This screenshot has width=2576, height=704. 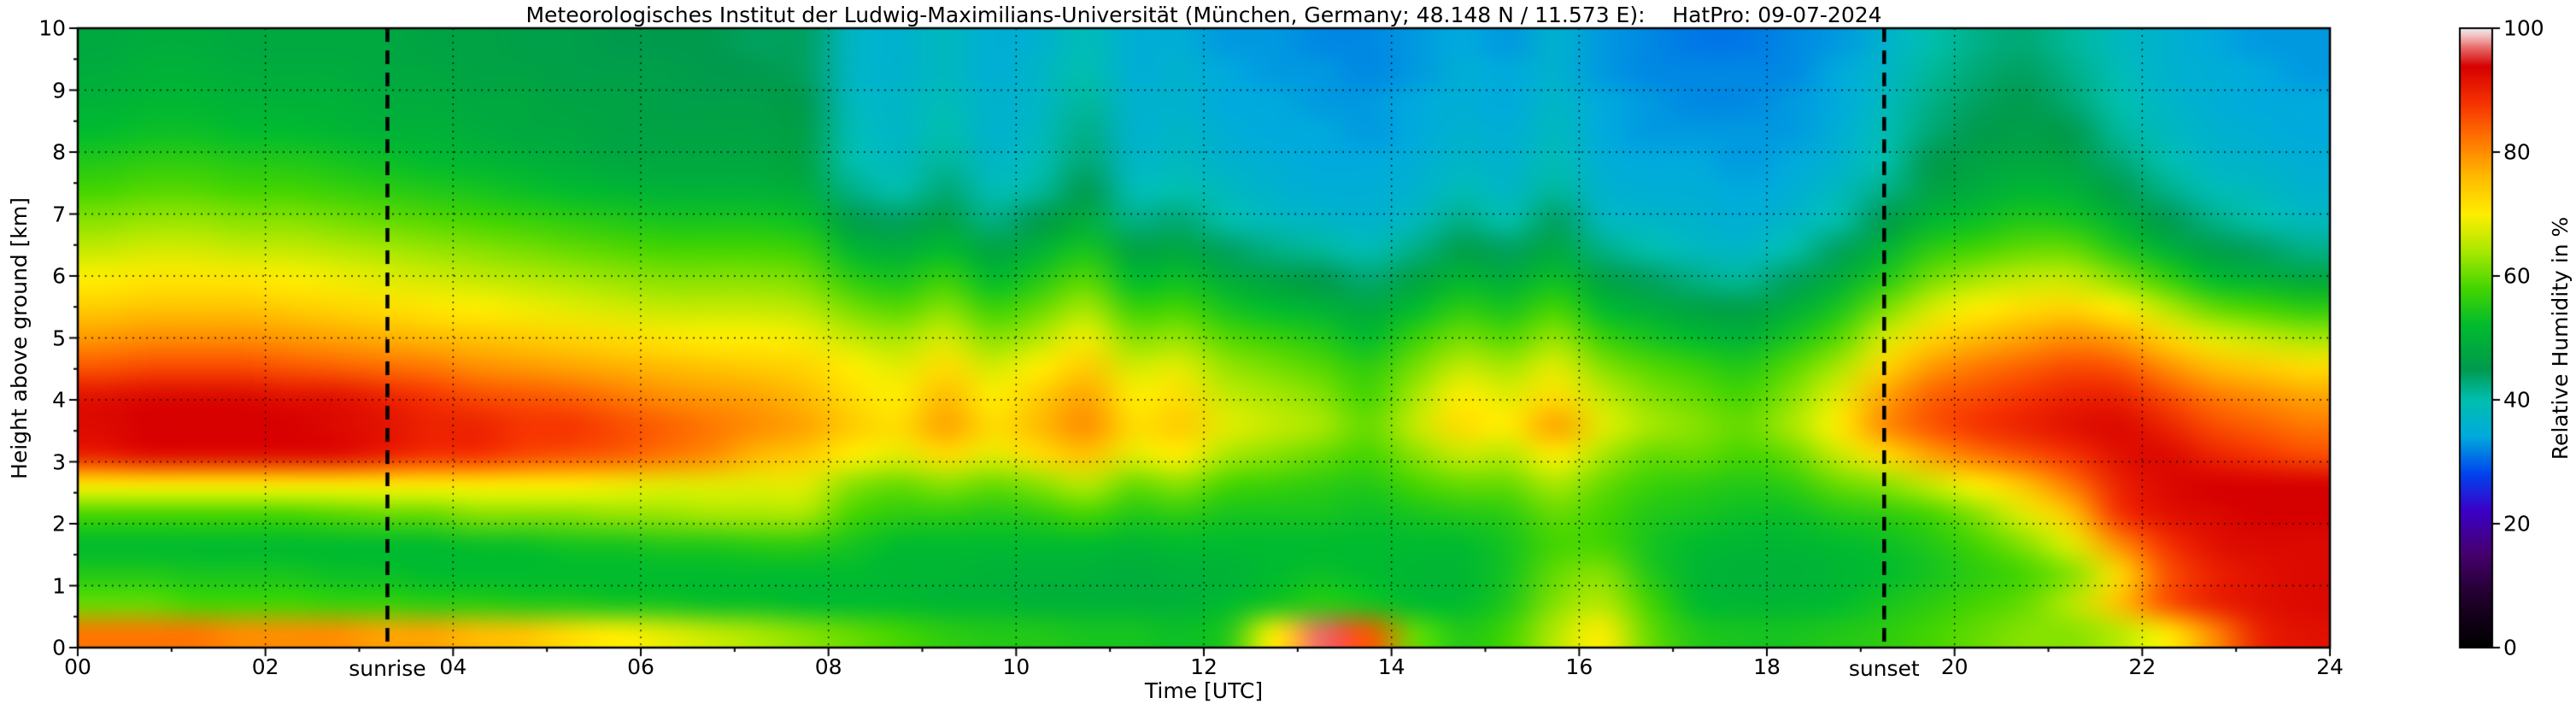 I want to click on y-tick-label: 2, so click(x=59, y=524).